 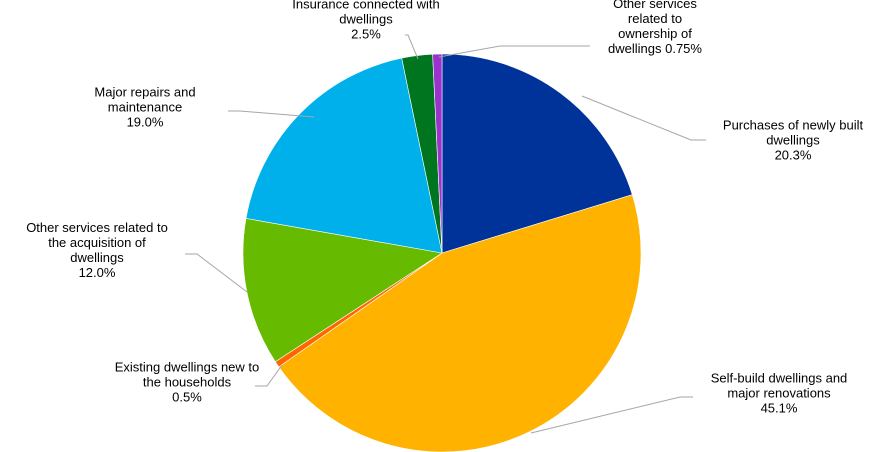 What do you see at coordinates (655, 33) in the screenshot?
I see `slice-label-line: ownership of` at bounding box center [655, 33].